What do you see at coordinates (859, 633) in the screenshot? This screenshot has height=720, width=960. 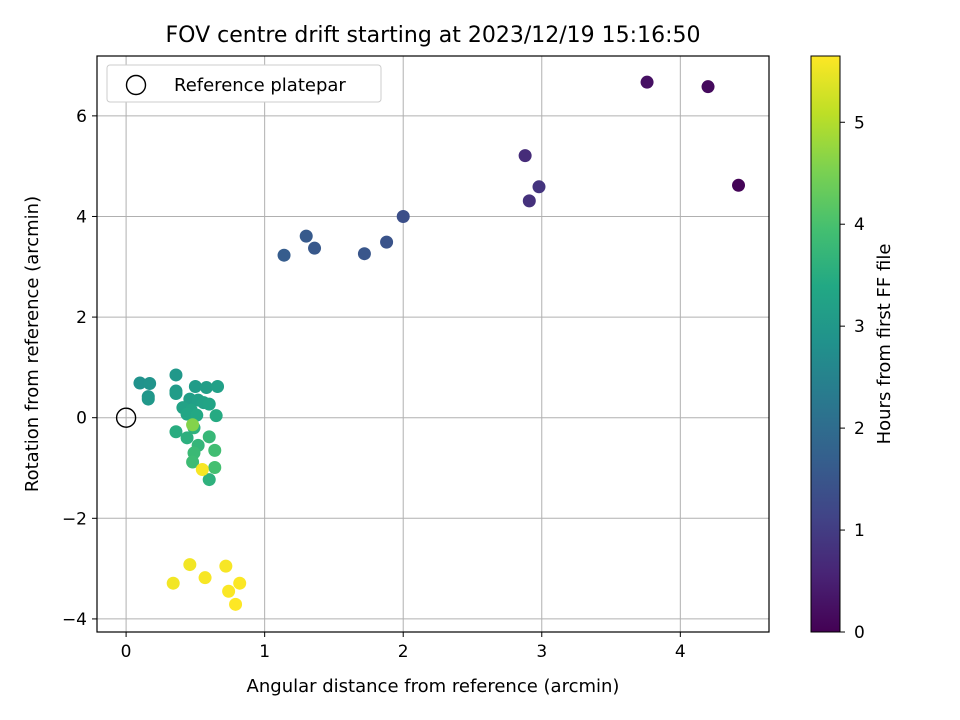 I see `colorbar-tick-label: 0` at bounding box center [859, 633].